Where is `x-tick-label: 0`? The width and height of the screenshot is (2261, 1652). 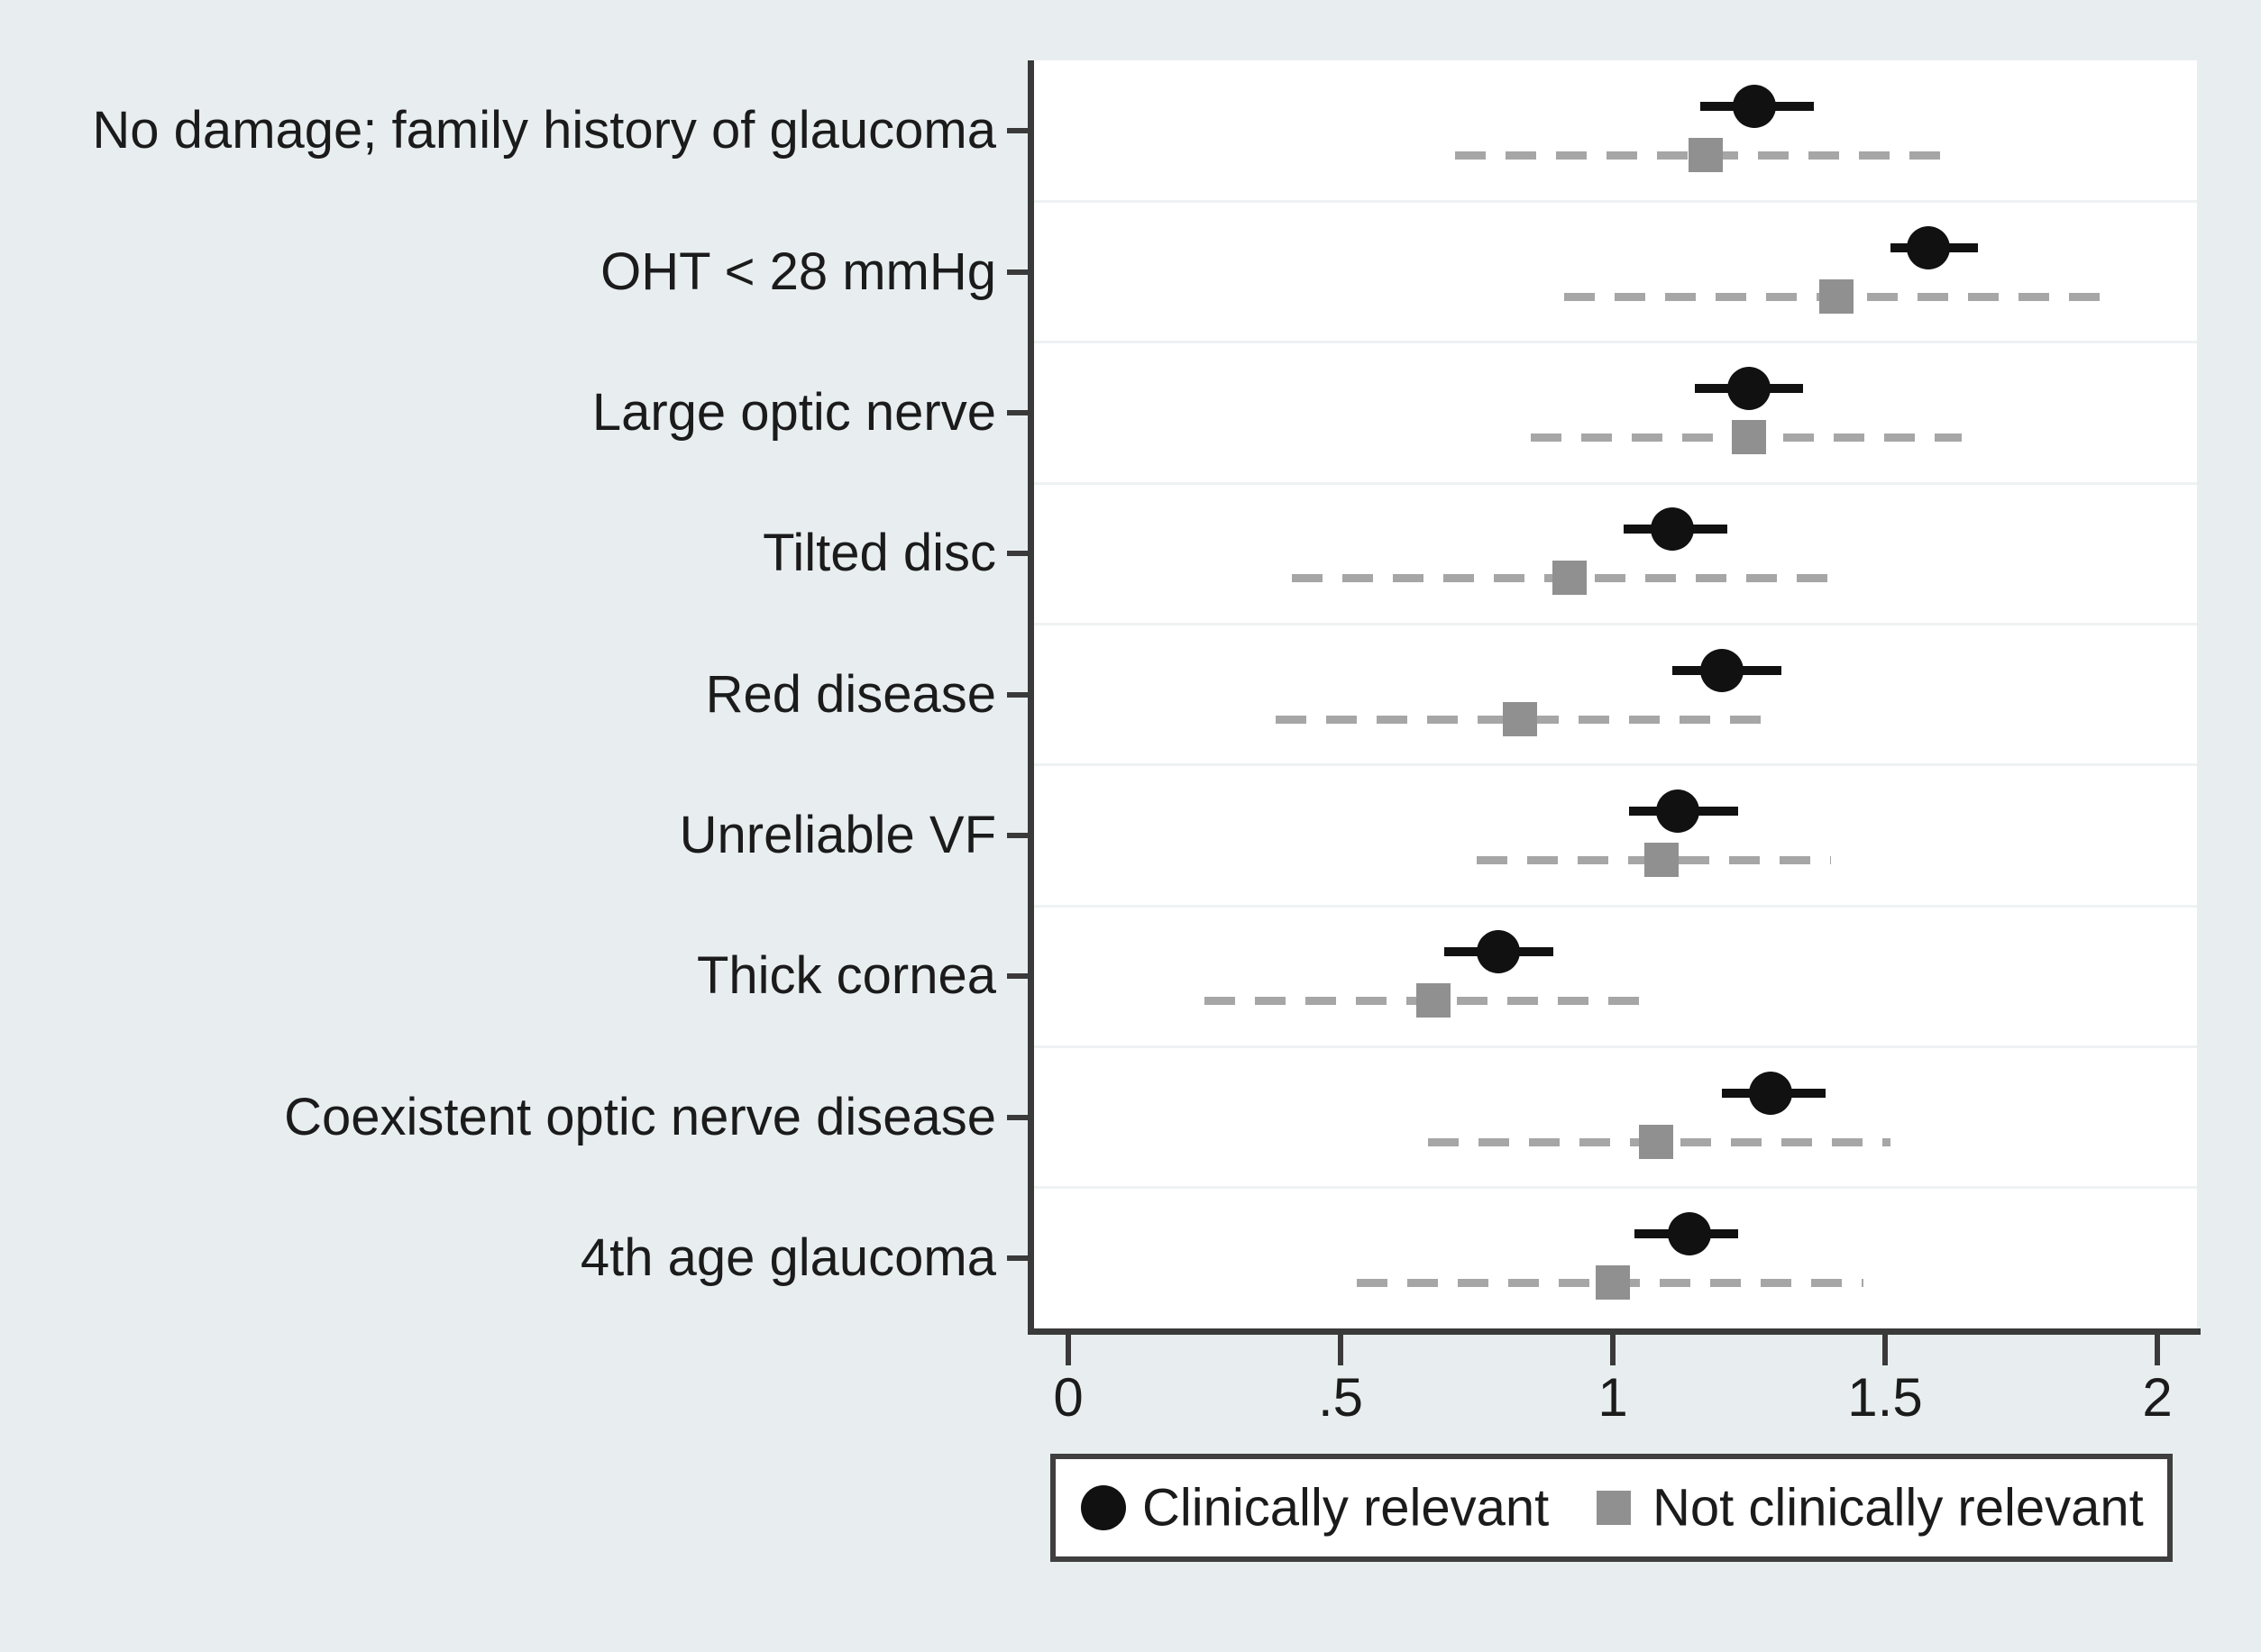
x-tick-label: 0 is located at coordinates (1068, 1398).